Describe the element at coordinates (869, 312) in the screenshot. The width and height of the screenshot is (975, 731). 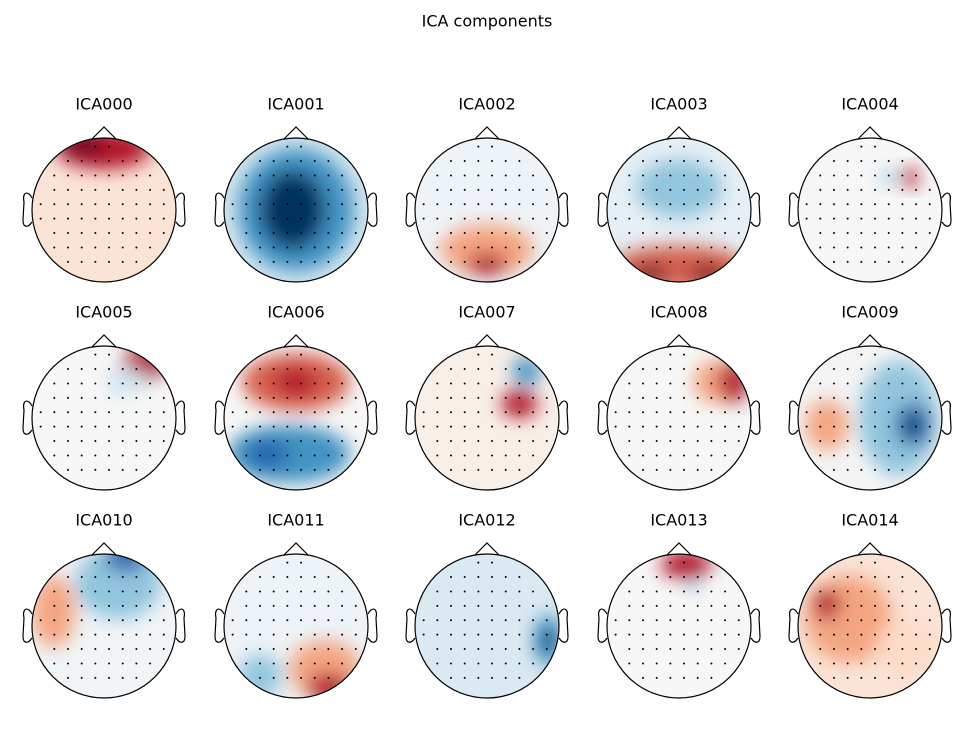
I see `component-label: ICA009` at that location.